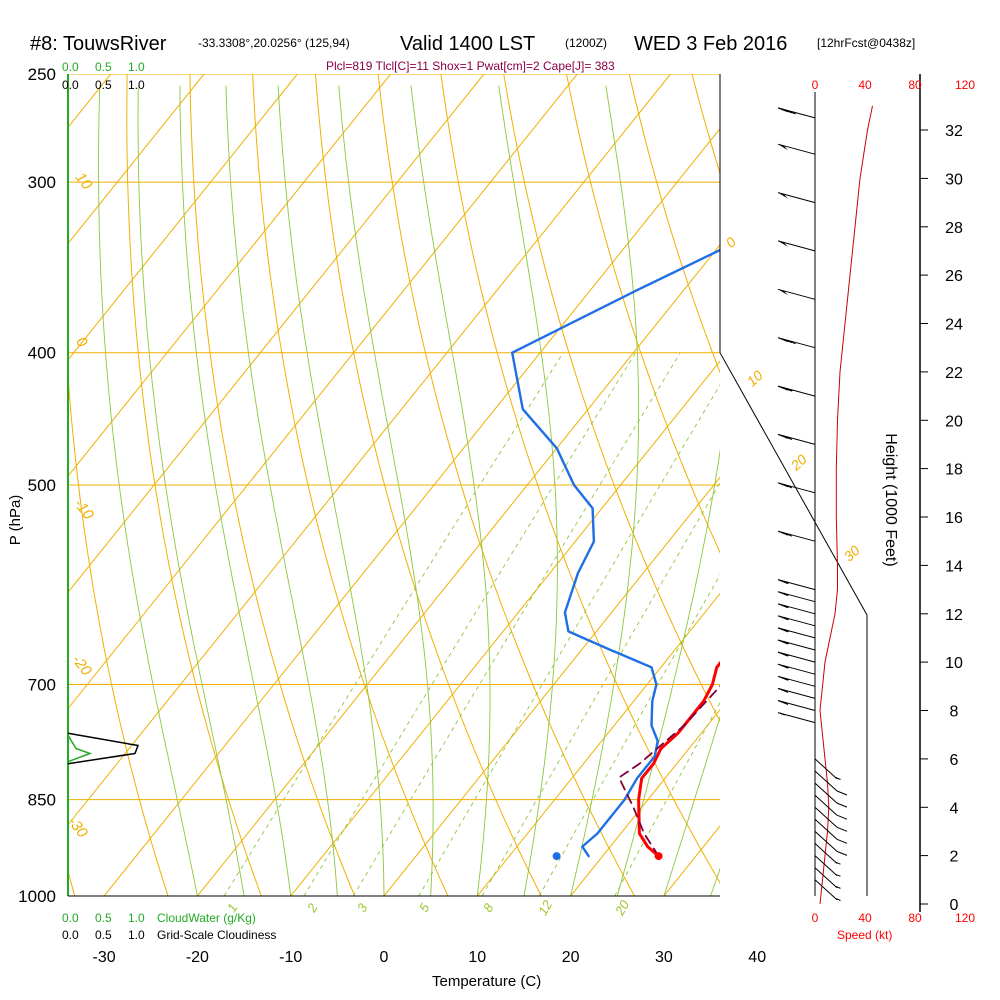 This screenshot has width=1000, height=1000. Describe the element at coordinates (103, 67) in the screenshot. I see `cloudwater-tick-top-1: 0.5` at that location.